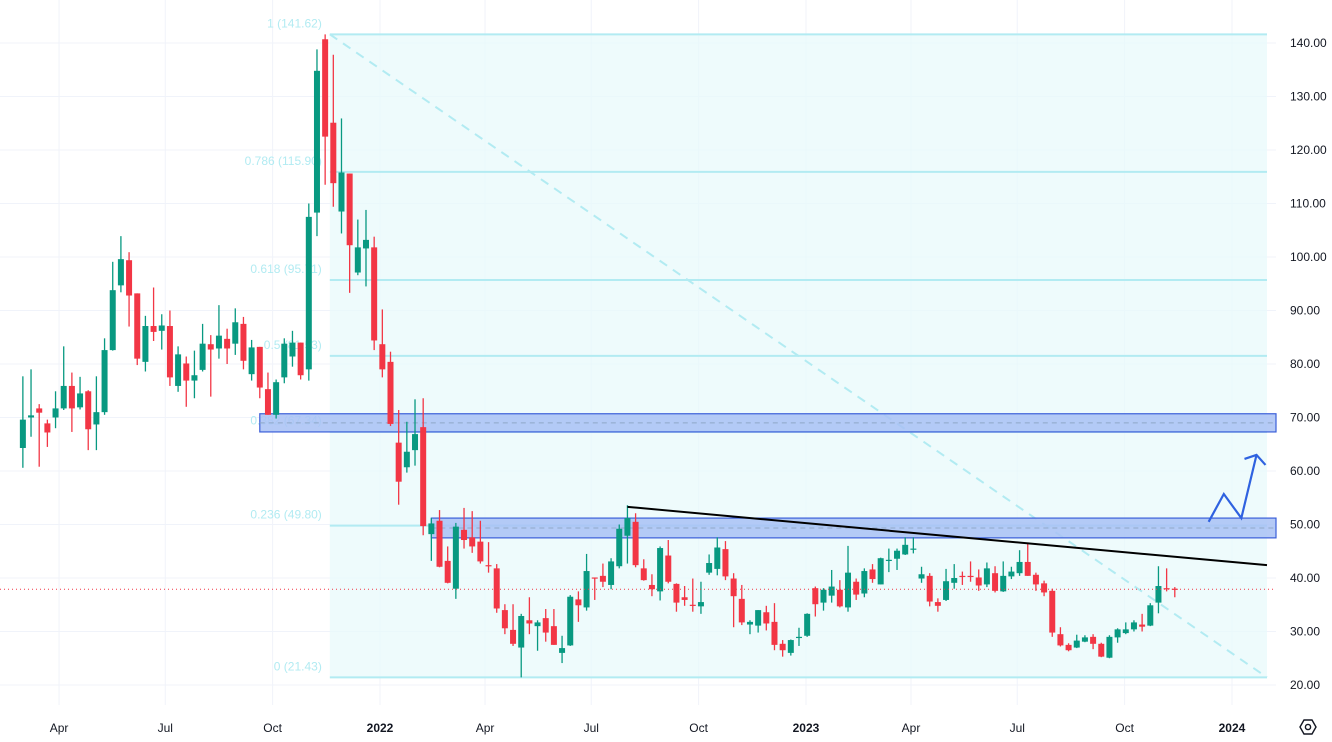 Image resolution: width=1332 pixels, height=742 pixels. Describe the element at coordinates (947, 536) in the screenshot. I see `trend-line` at that location.